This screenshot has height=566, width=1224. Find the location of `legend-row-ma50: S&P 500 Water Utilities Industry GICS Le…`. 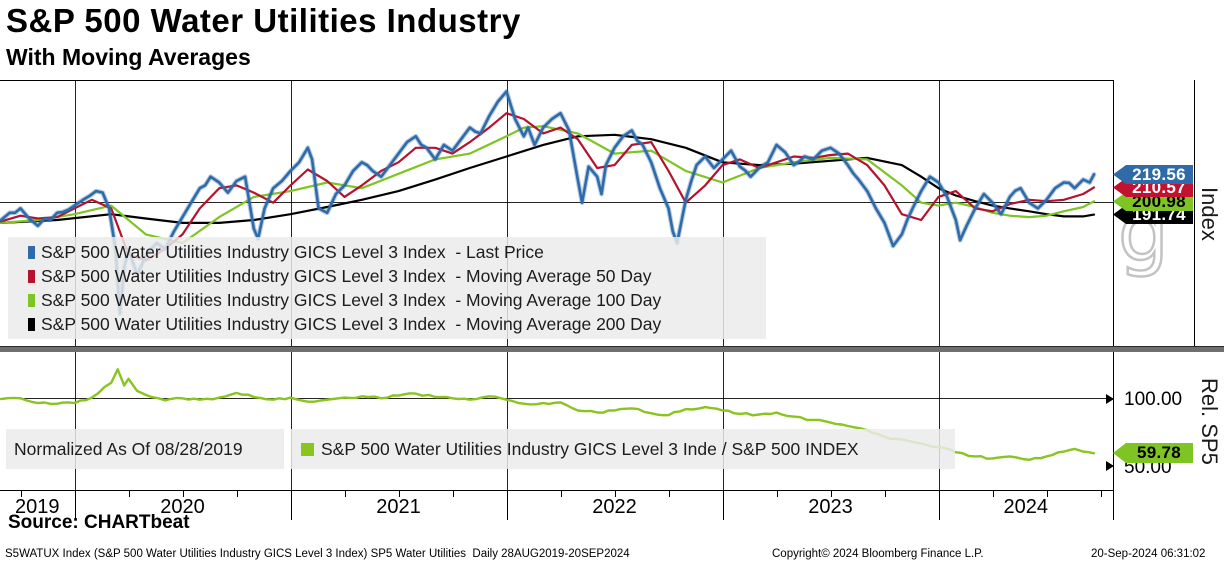

legend-row-ma50: S&P 500 Water Utilities Industry GICS Le… is located at coordinates (397, 276).